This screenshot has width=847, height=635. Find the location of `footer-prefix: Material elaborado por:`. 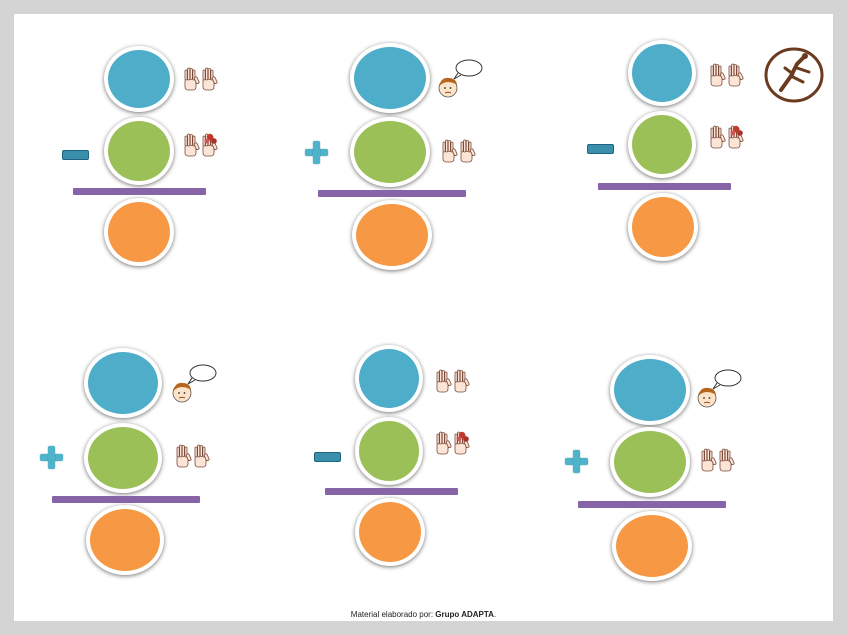

footer-prefix: Material elaborado por: is located at coordinates (393, 614).